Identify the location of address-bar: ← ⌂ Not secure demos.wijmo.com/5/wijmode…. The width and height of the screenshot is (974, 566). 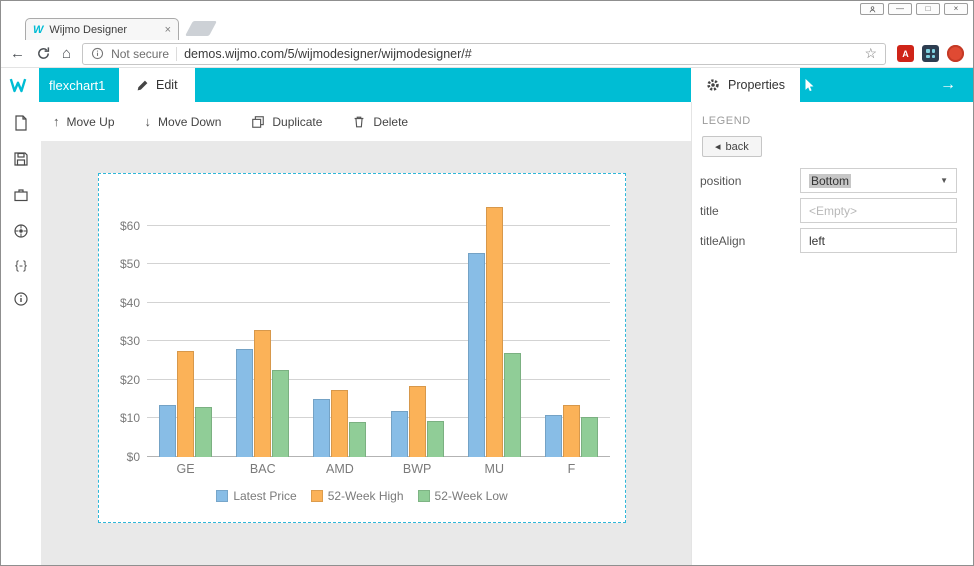
(487, 54).